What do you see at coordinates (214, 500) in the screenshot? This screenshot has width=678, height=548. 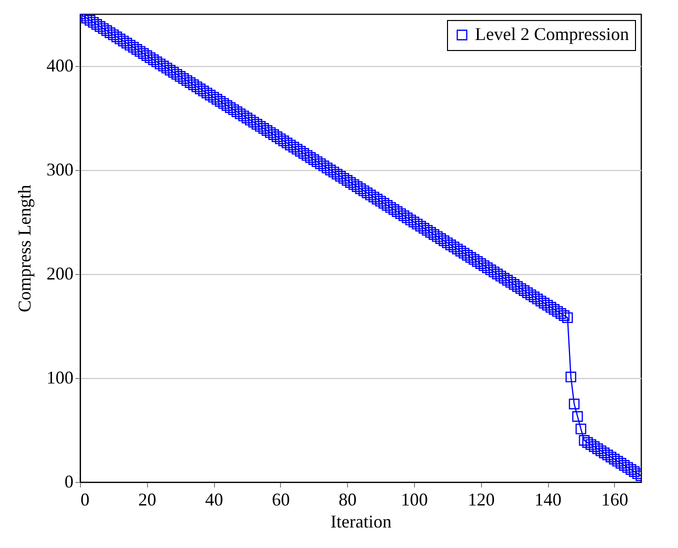 I see `x-tick-label: 40` at bounding box center [214, 500].